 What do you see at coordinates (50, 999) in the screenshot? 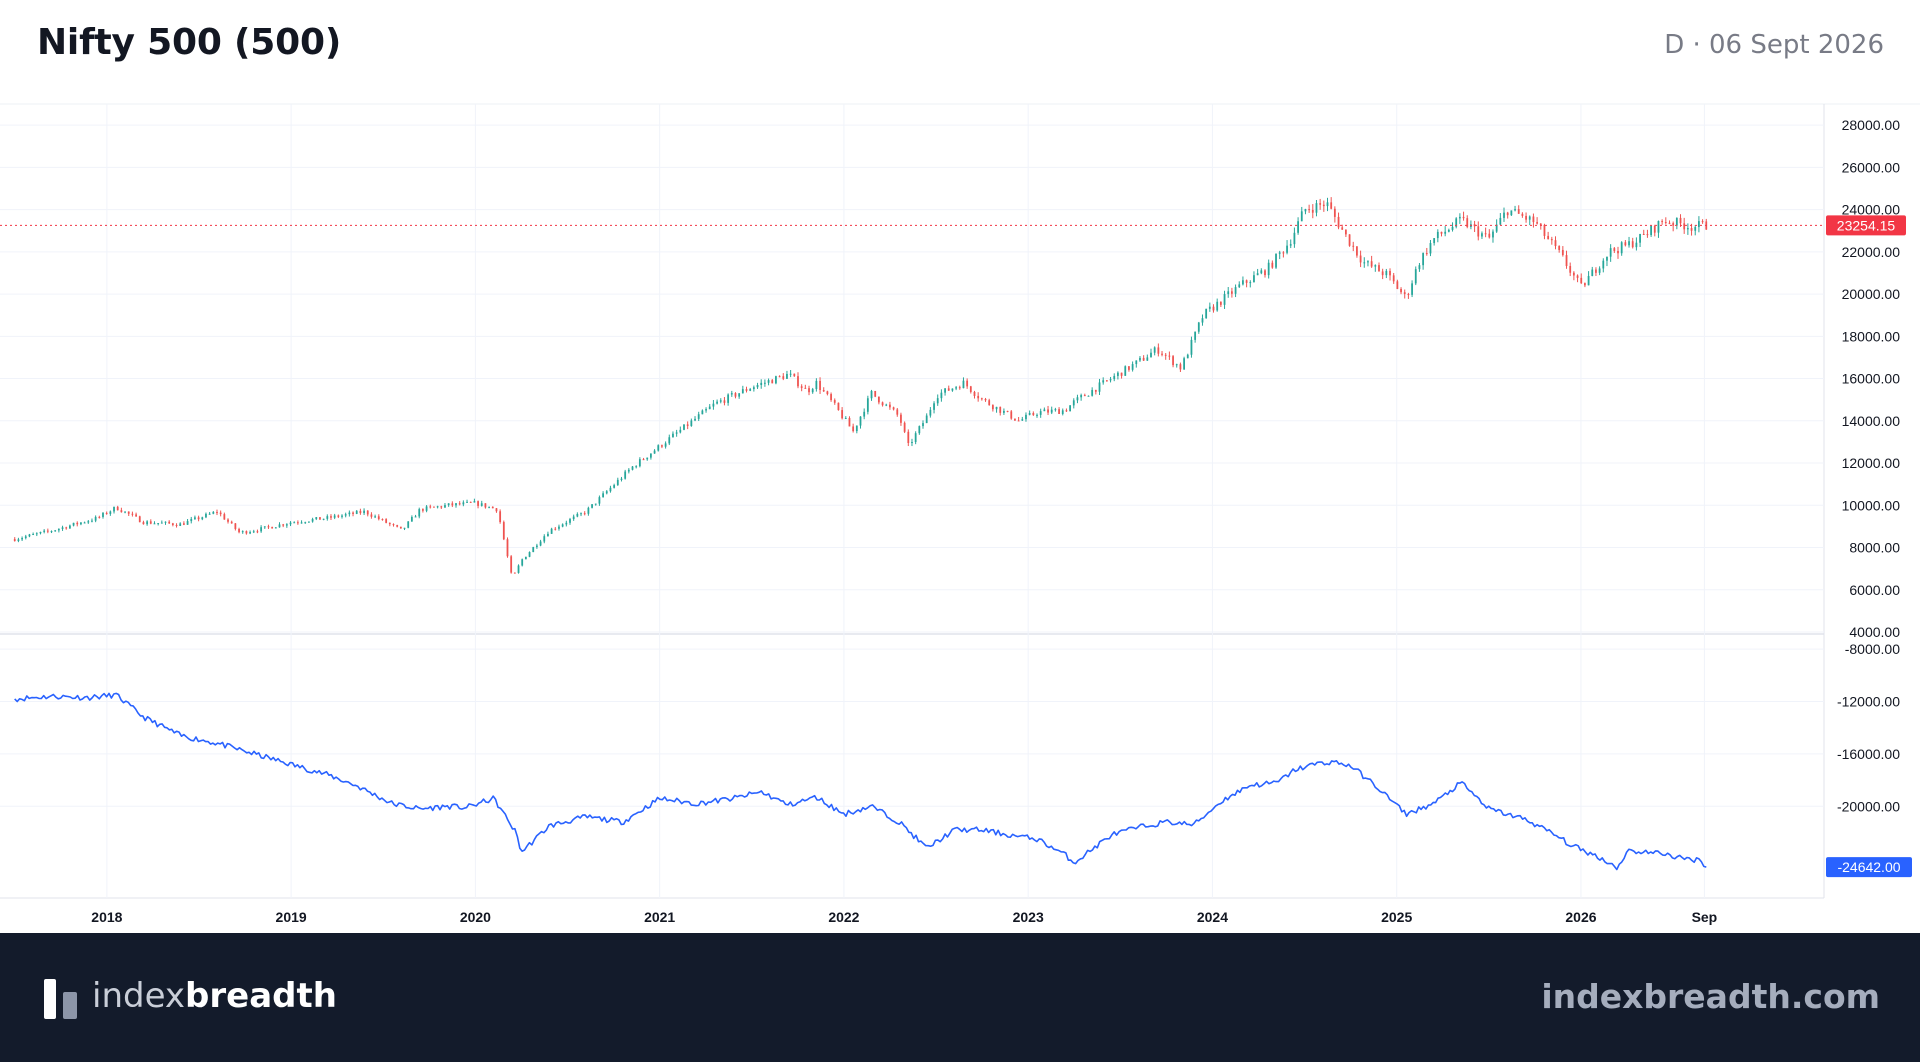
I see `logo-bar-icon` at bounding box center [50, 999].